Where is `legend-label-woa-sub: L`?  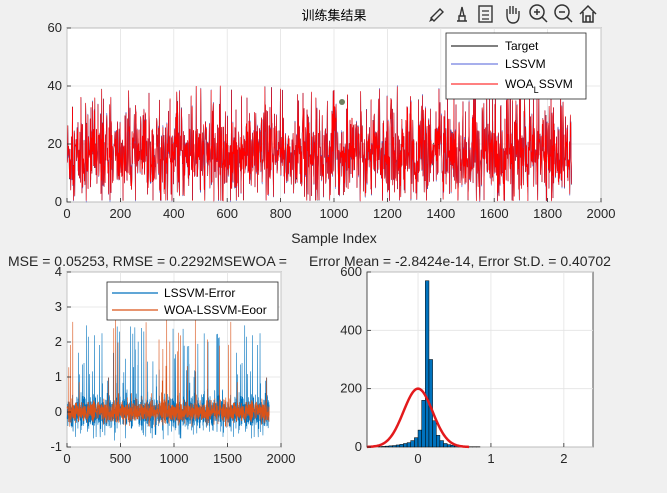
legend-label-woa-sub: L is located at coordinates (536, 90).